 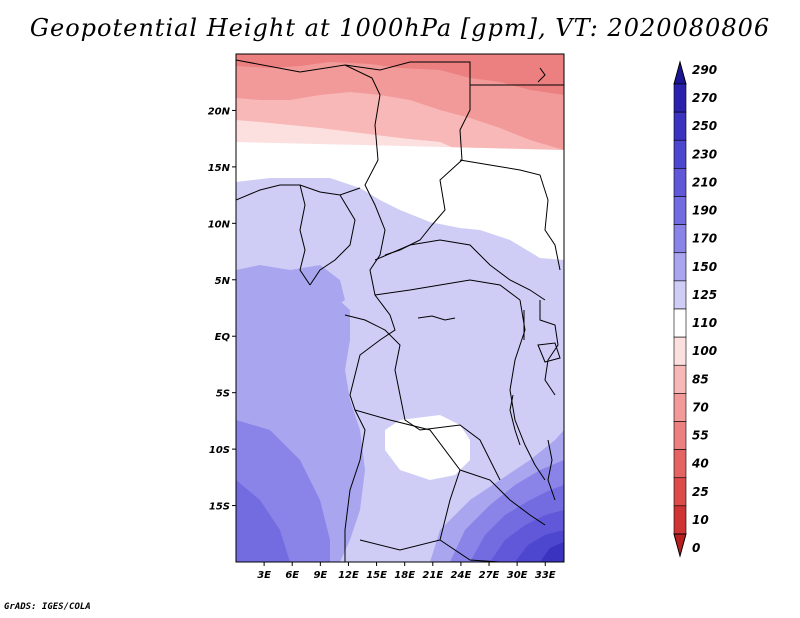 I want to click on y-tick-label: 10S, so click(x=219, y=450).